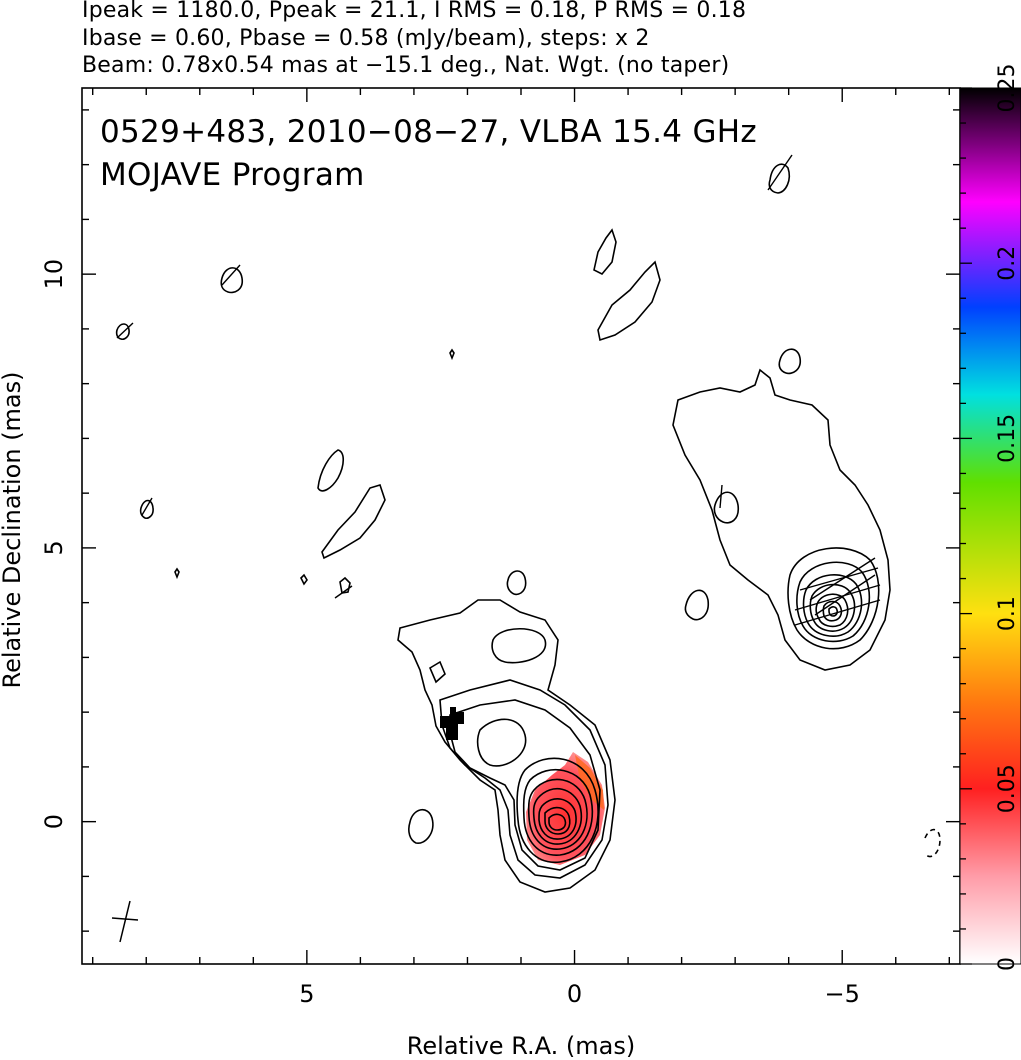 This screenshot has width=1021, height=1060. I want to click on source-title: 0529+483, 2010−08−27, VLBA 15.4 GHz, so click(428, 132).